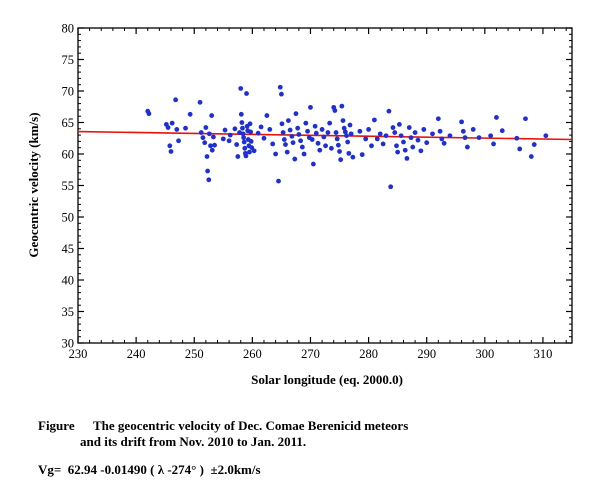  Describe the element at coordinates (426, 354) in the screenshot. I see `x-tick-label: 290` at that location.